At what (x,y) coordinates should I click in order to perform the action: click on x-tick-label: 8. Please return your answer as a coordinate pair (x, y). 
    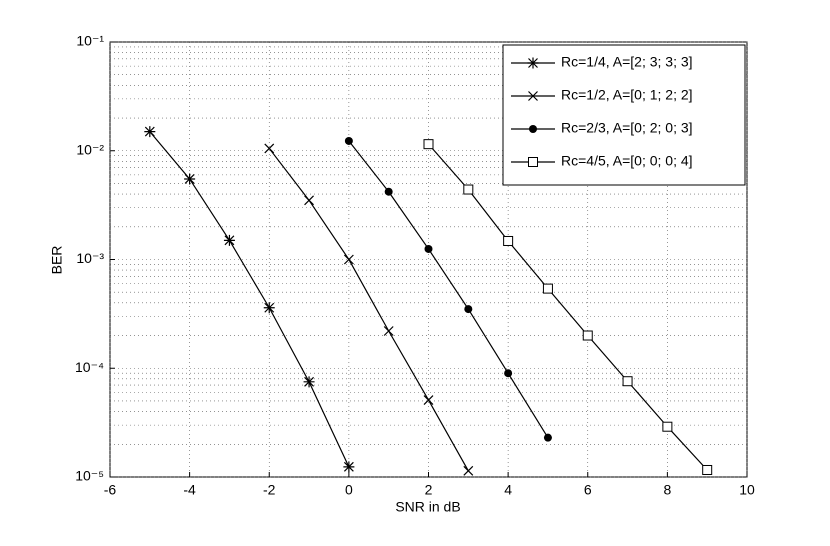
    Looking at the image, I should click on (667, 490).